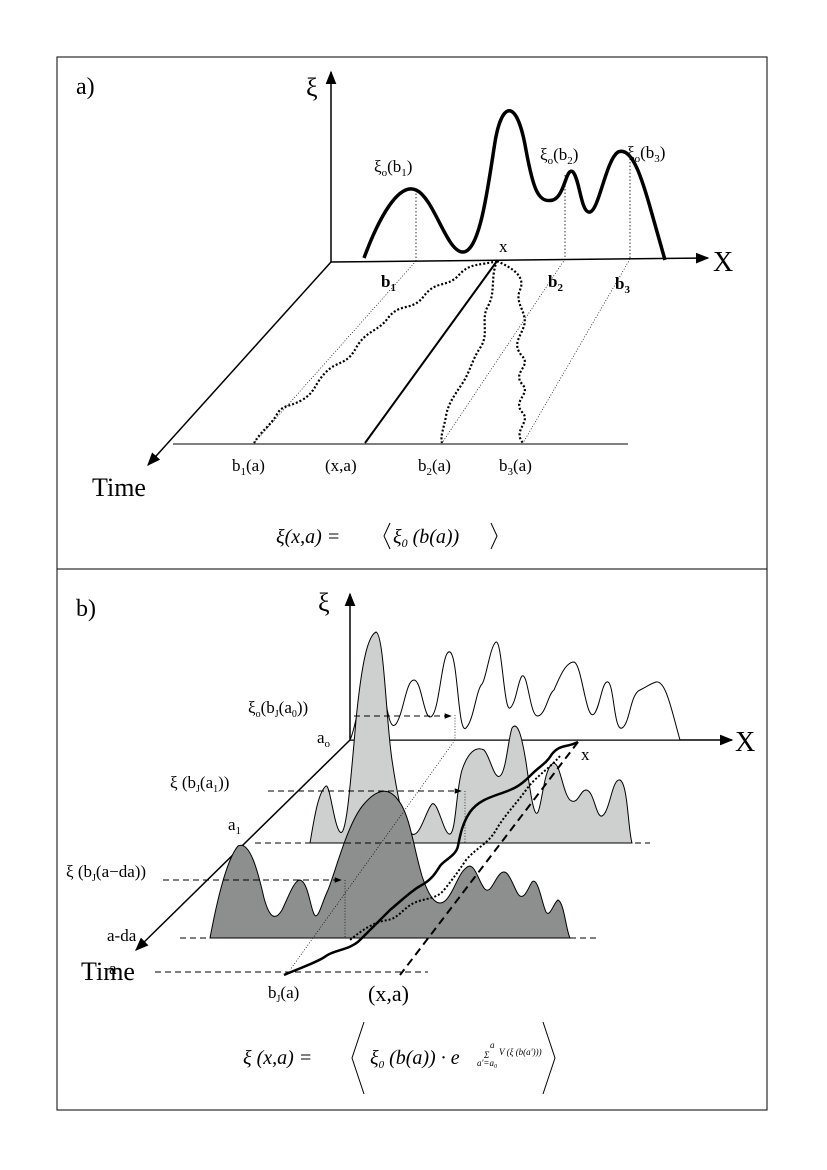 The width and height of the screenshot is (827, 1170). Describe the element at coordinates (415, 1059) in the screenshot. I see `svg-text: ξ0 (b(a)) · e` at that location.